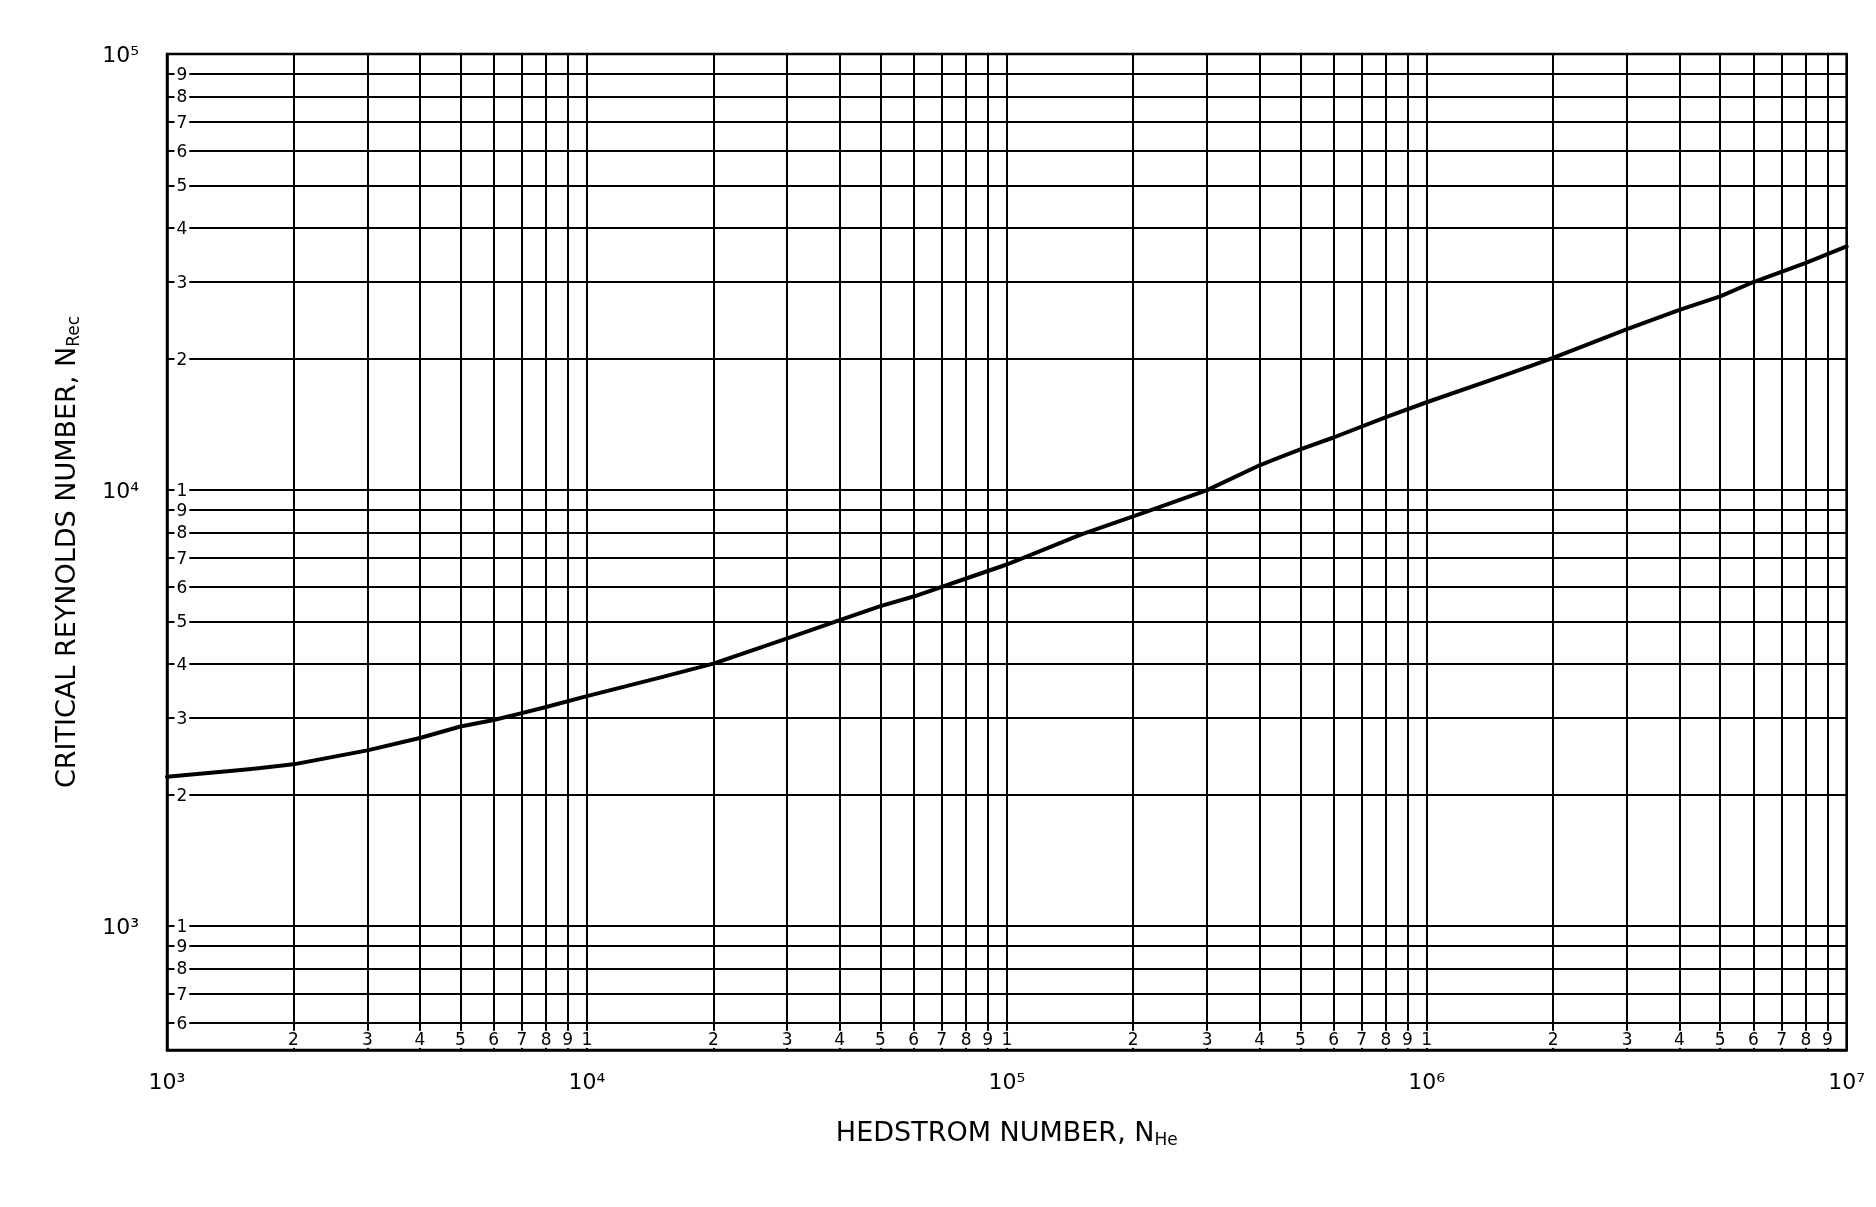 The width and height of the screenshot is (1876, 1207). I want to click on x-tick-label: 10⁴, so click(587, 1081).